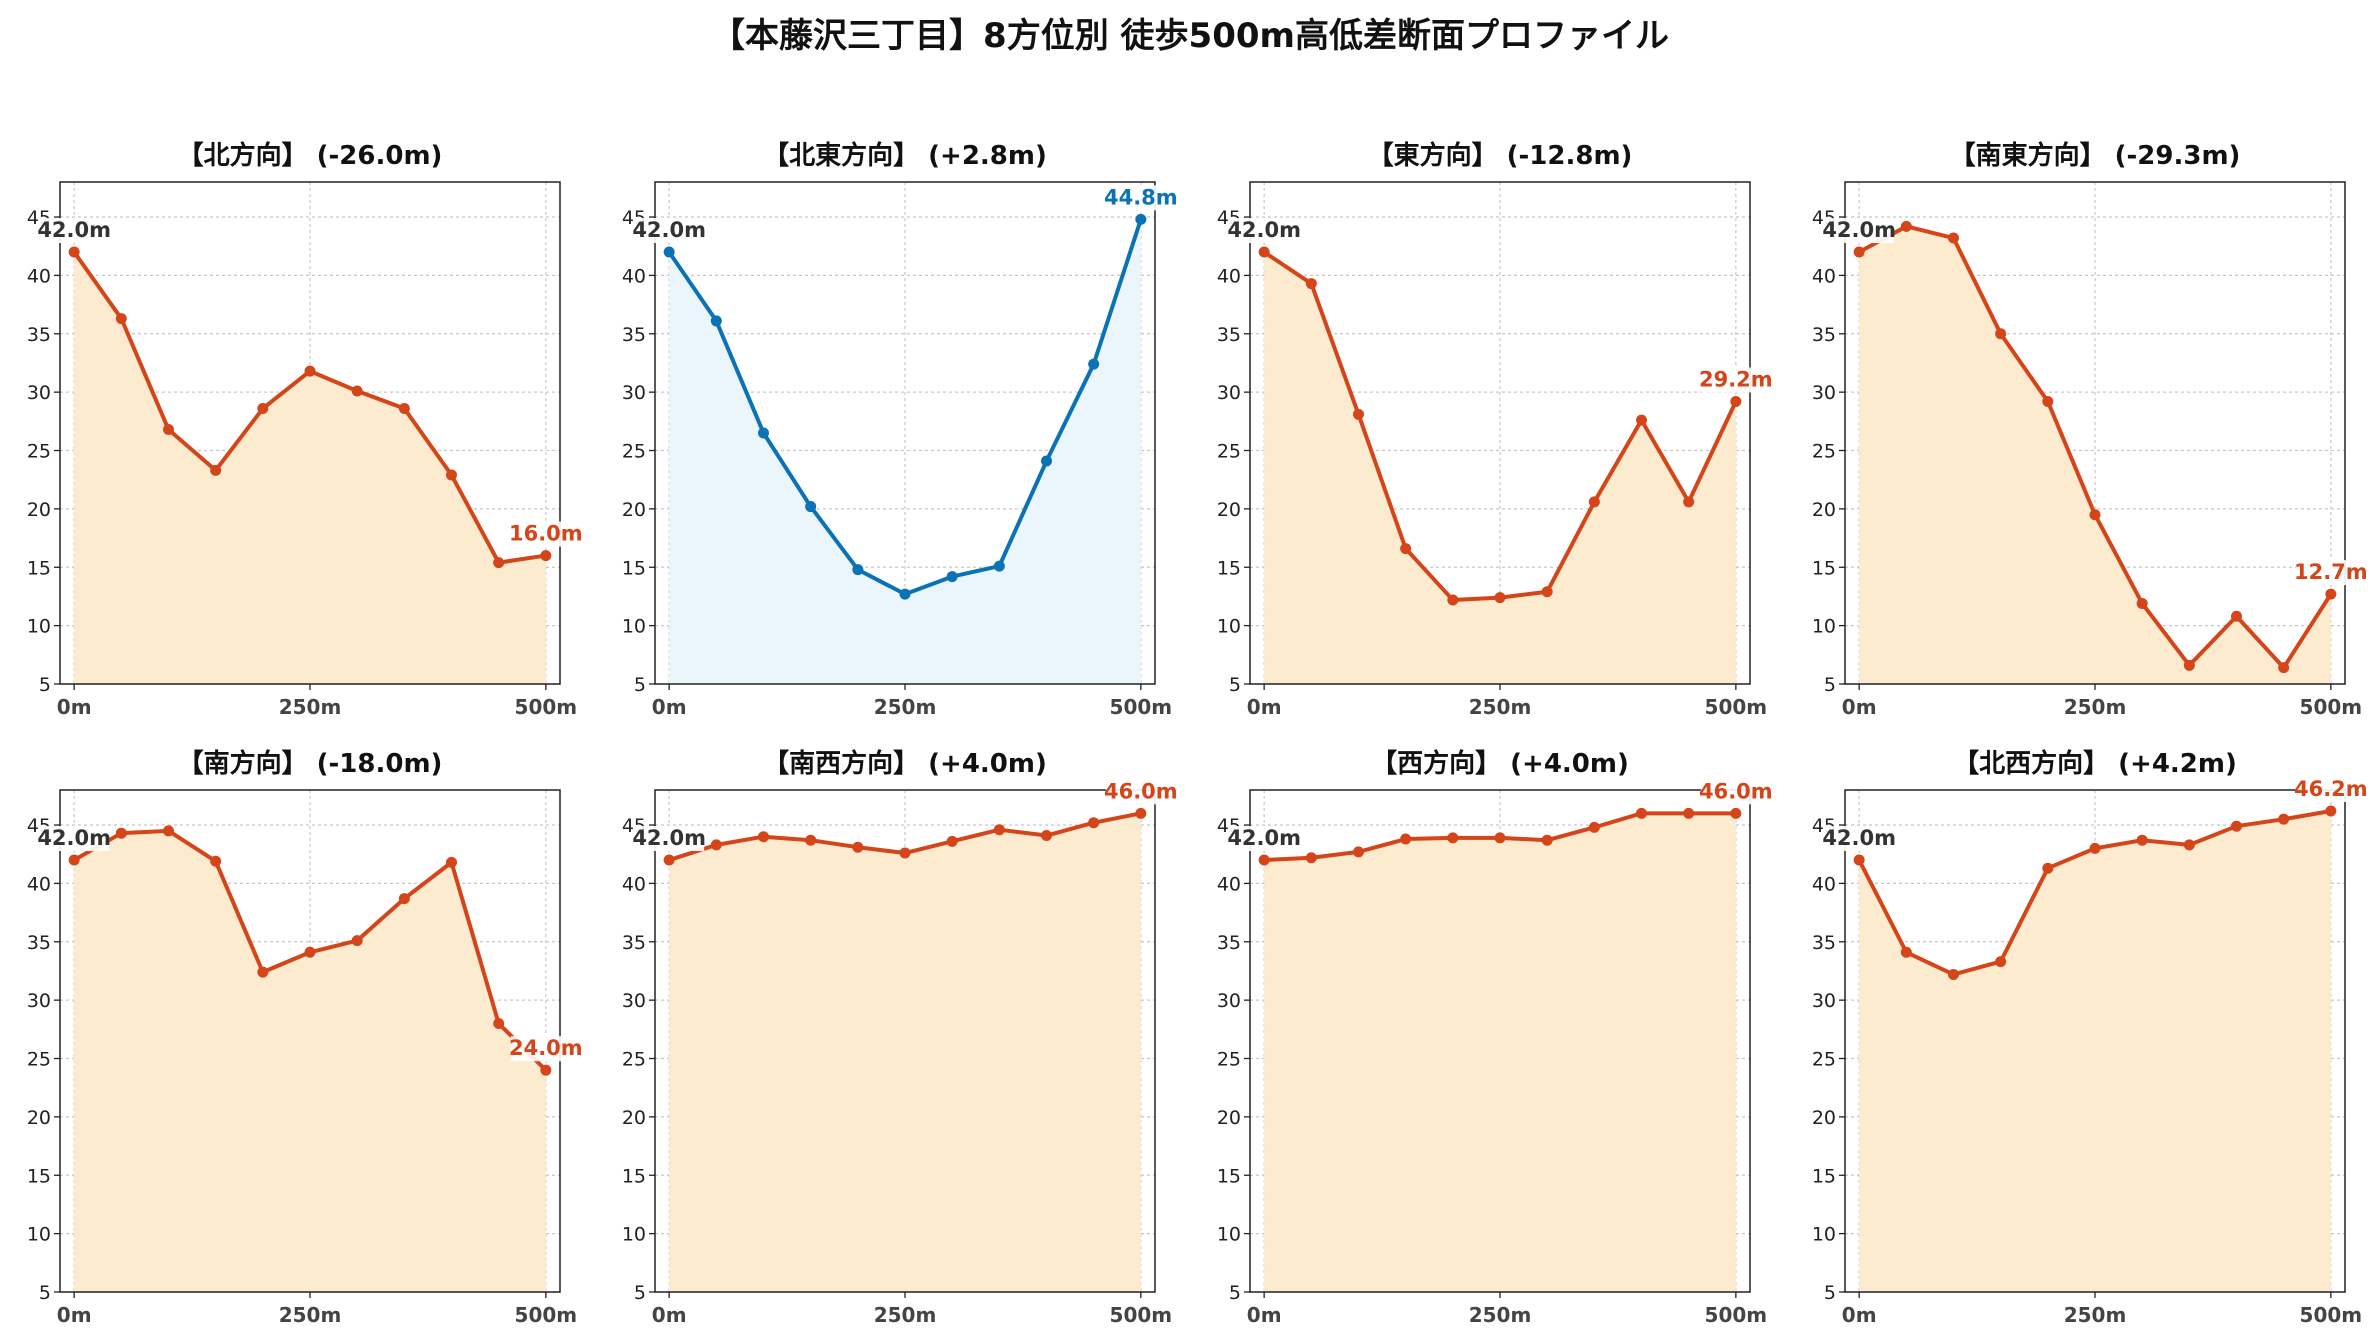 Image resolution: width=2380 pixels, height=1342 pixels. Describe the element at coordinates (905, 155) in the screenshot. I see `chart-title: 【北東方向】 (+2.8m)` at that location.